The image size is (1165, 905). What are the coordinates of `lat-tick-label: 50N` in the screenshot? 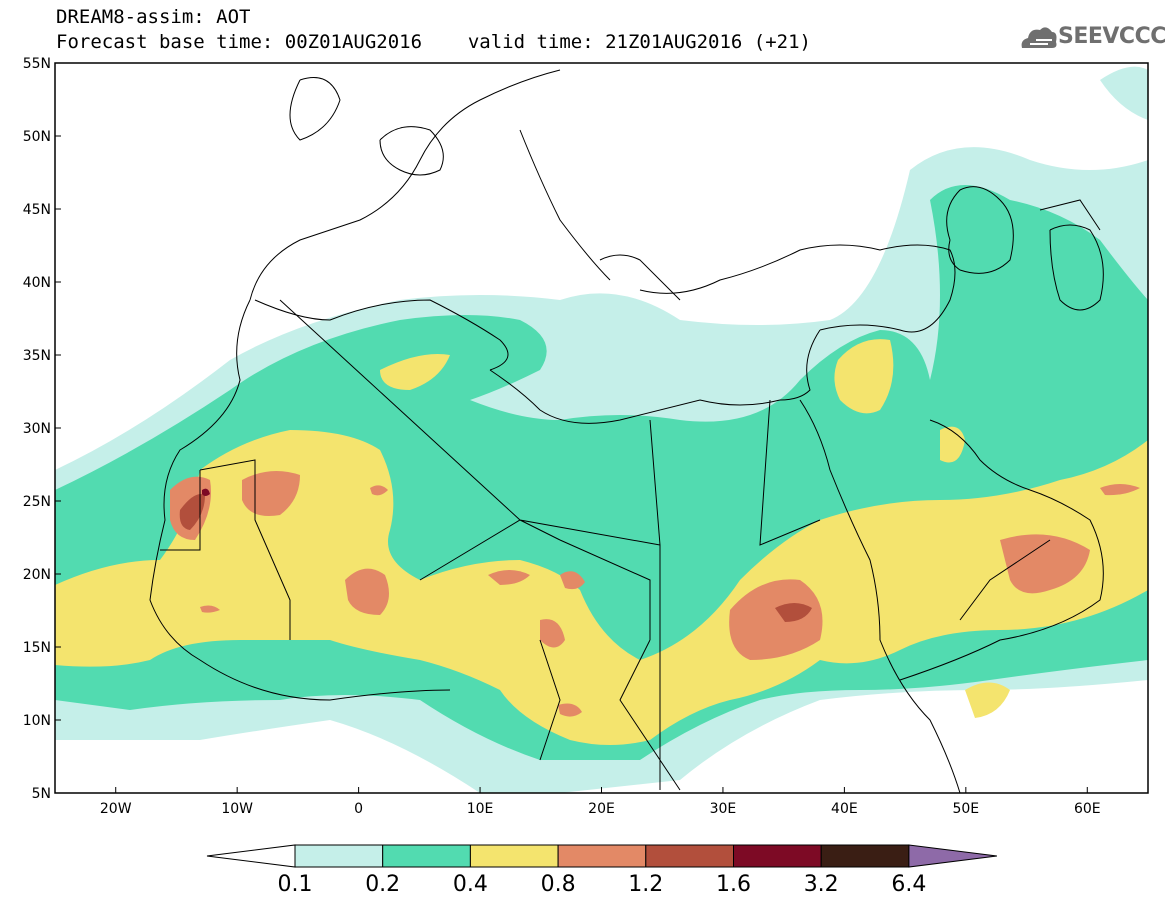 It's located at (37, 137).